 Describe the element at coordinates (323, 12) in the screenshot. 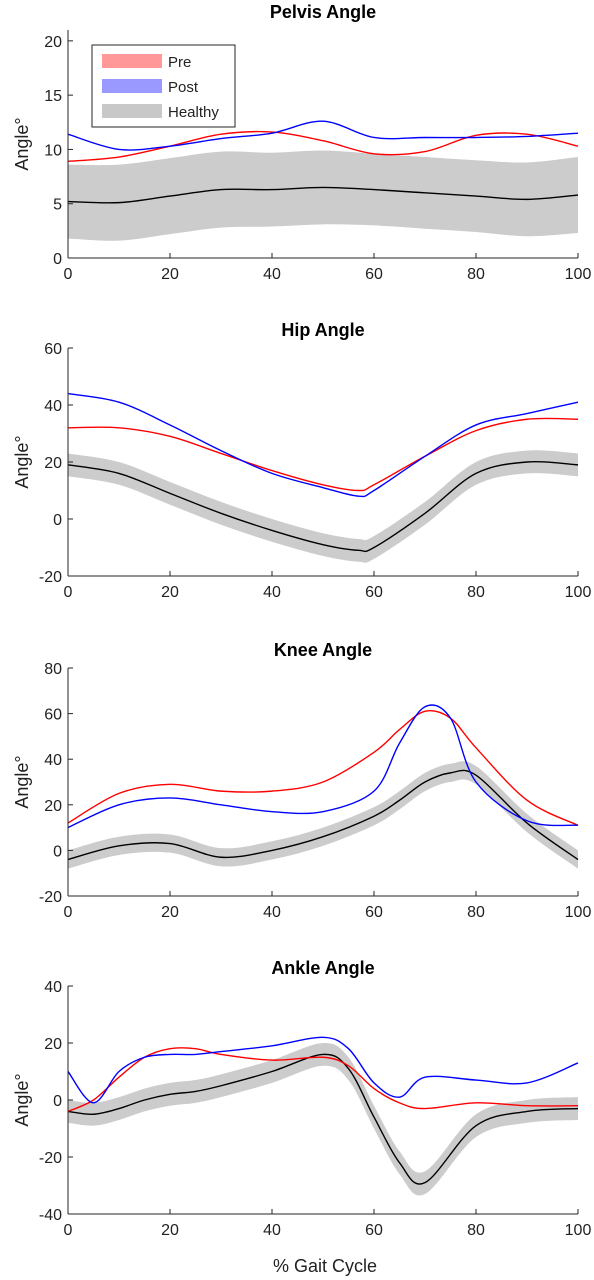

I see `panel-title: Pelvis Angle` at that location.